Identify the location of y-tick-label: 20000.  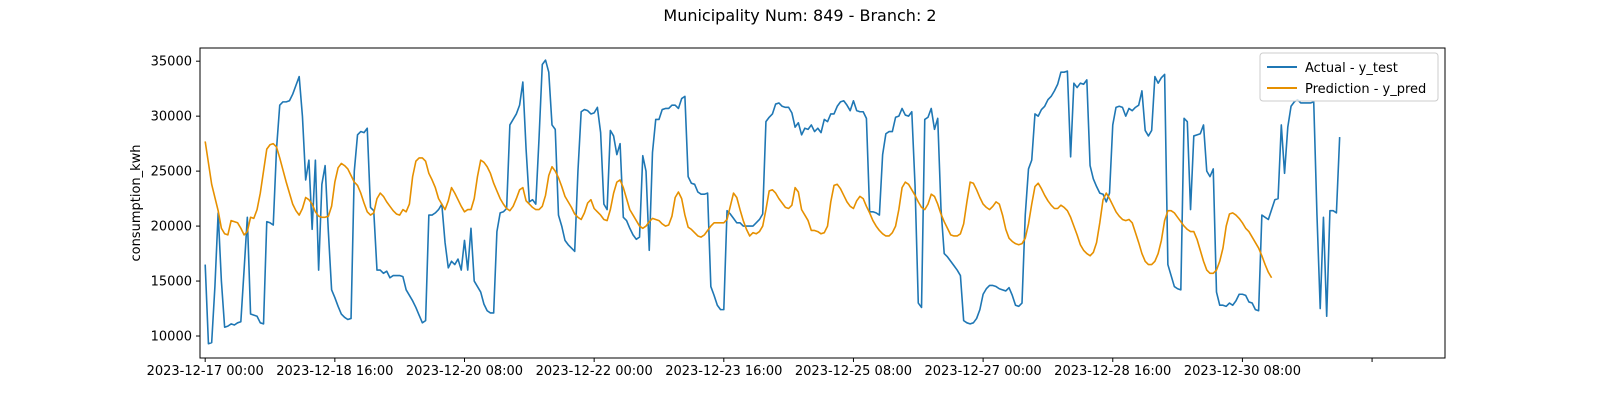
(171, 227).